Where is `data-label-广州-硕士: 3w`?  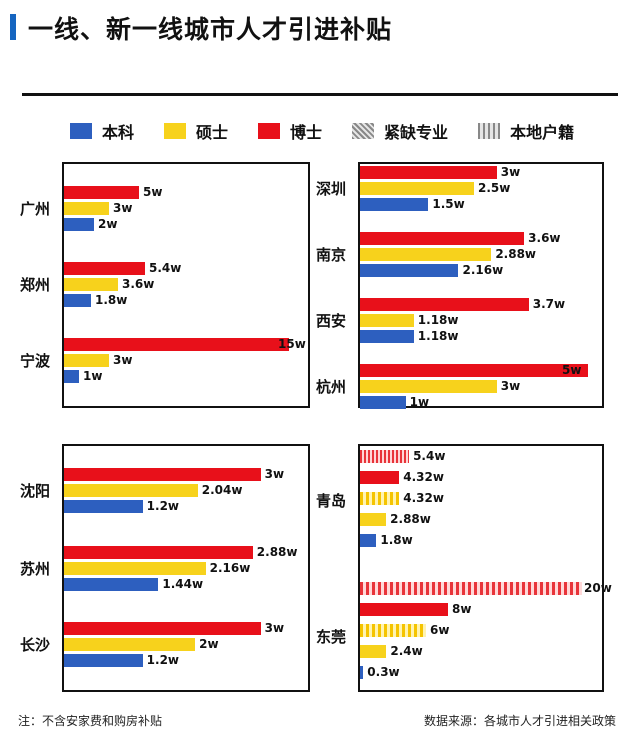
data-label-广州-硕士: 3w is located at coordinates (123, 208).